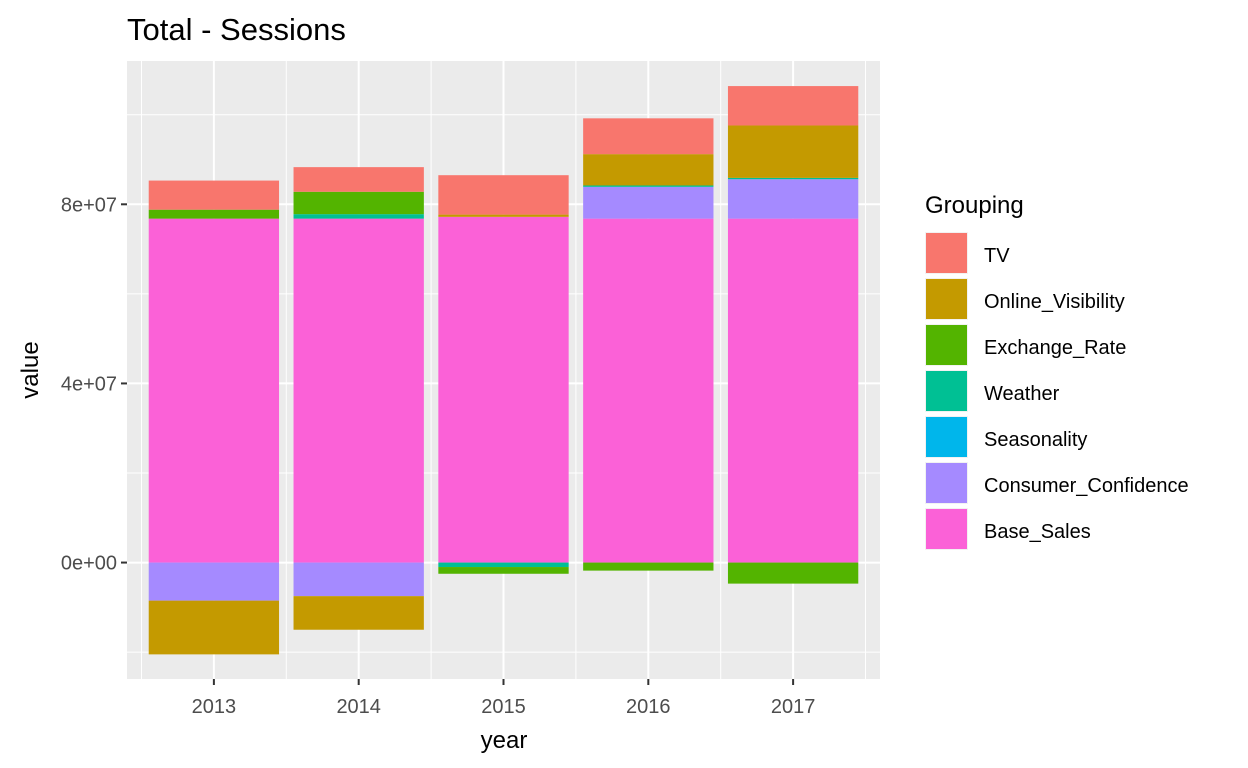 This screenshot has width=1248, height=768. What do you see at coordinates (358, 203) in the screenshot?
I see `bar-segment-exchange-rate-2014` at bounding box center [358, 203].